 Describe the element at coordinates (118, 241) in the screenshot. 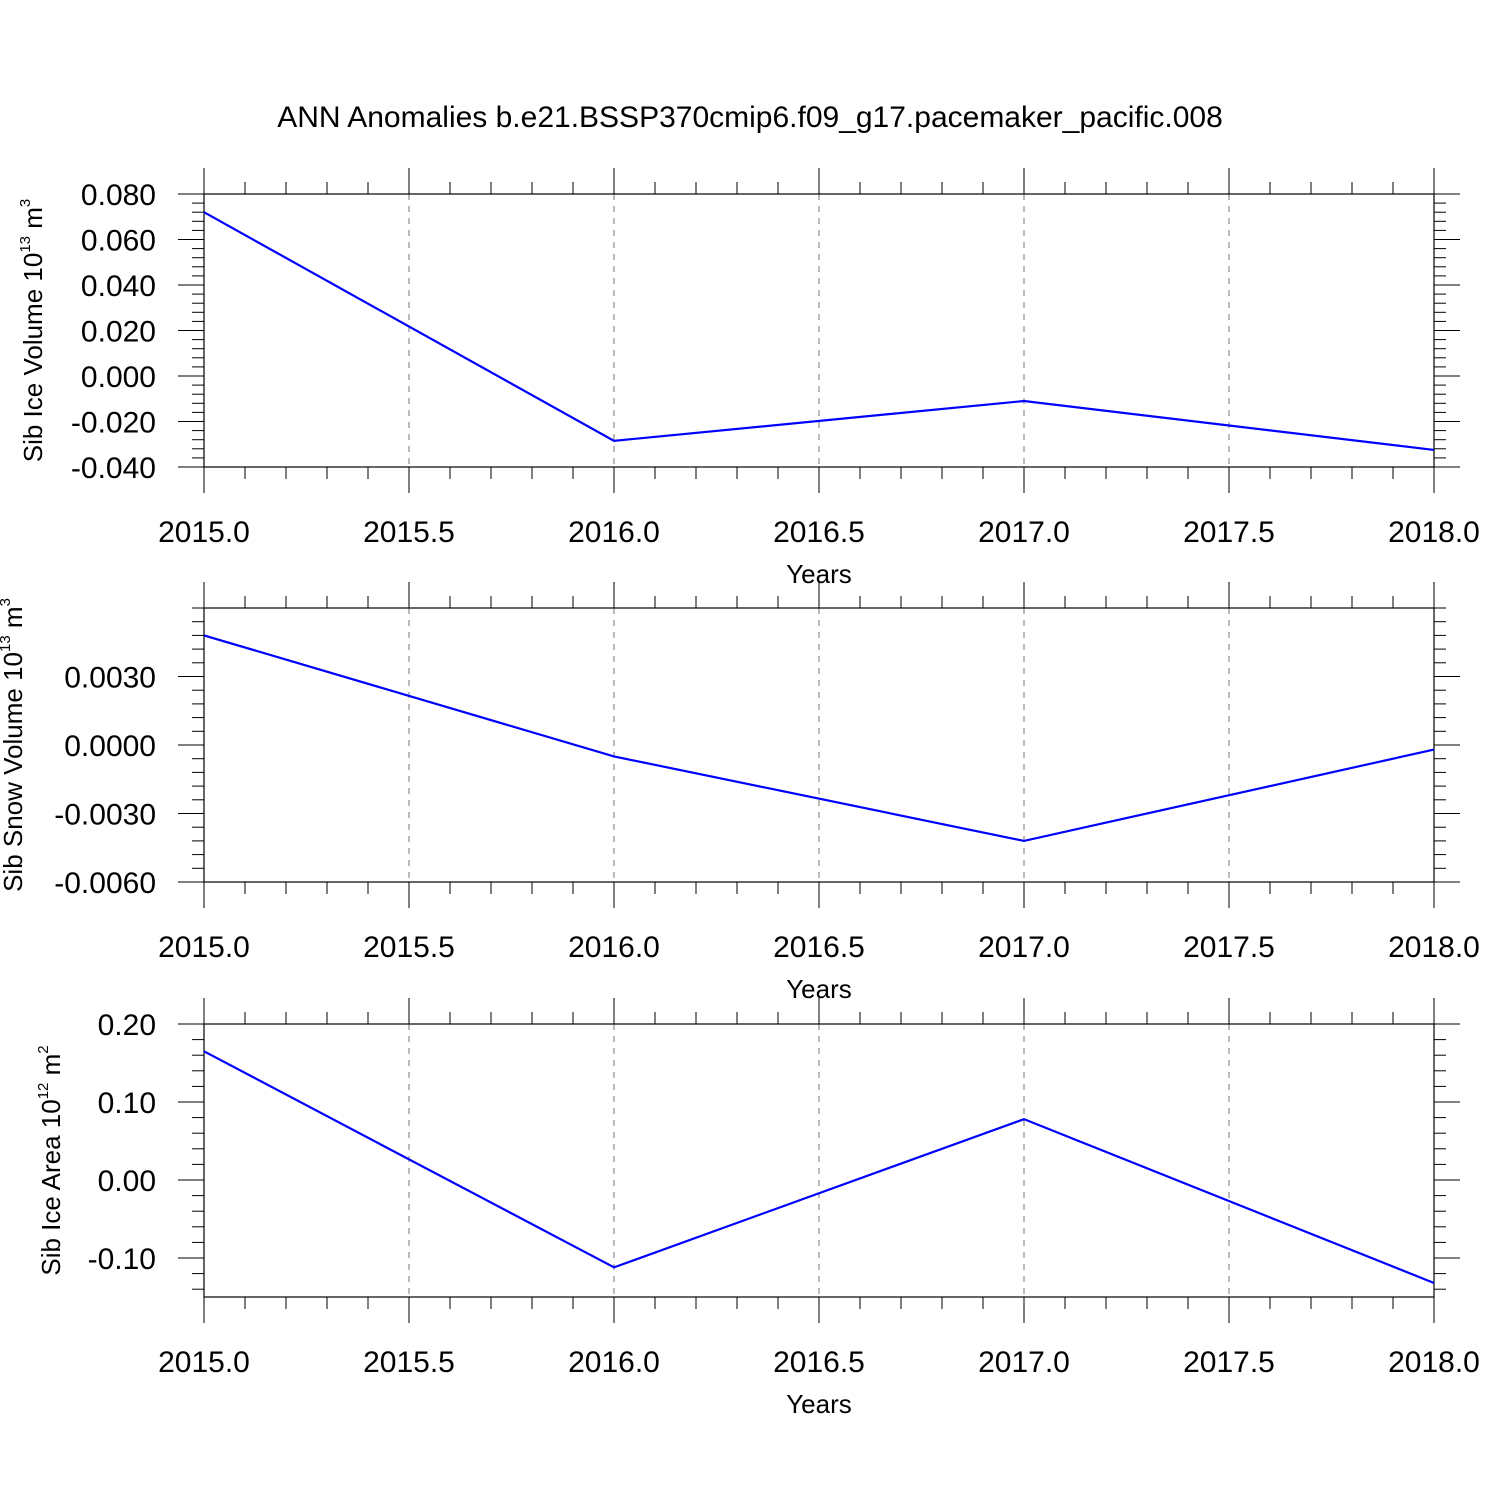

I see `y-tick-label: 0.060` at that location.